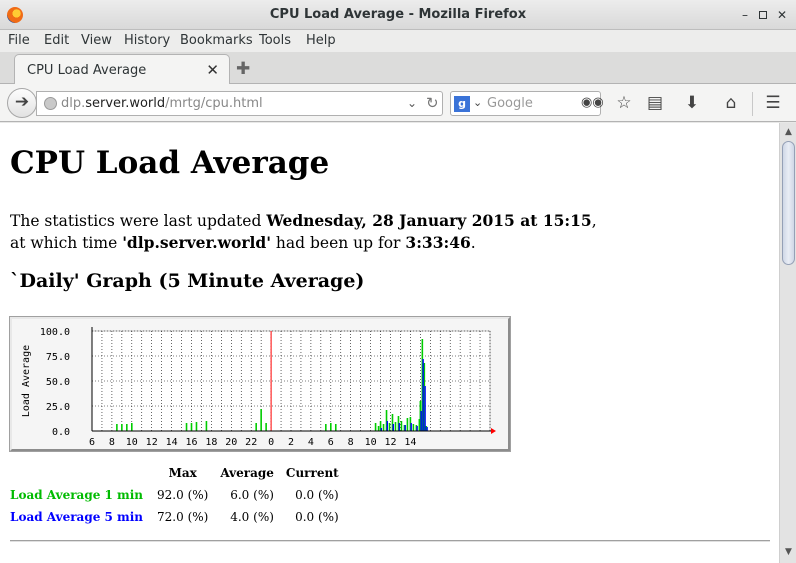 The image size is (796, 563). Describe the element at coordinates (216, 40) in the screenshot. I see `menu-bookmarks: Bookmarks` at that location.